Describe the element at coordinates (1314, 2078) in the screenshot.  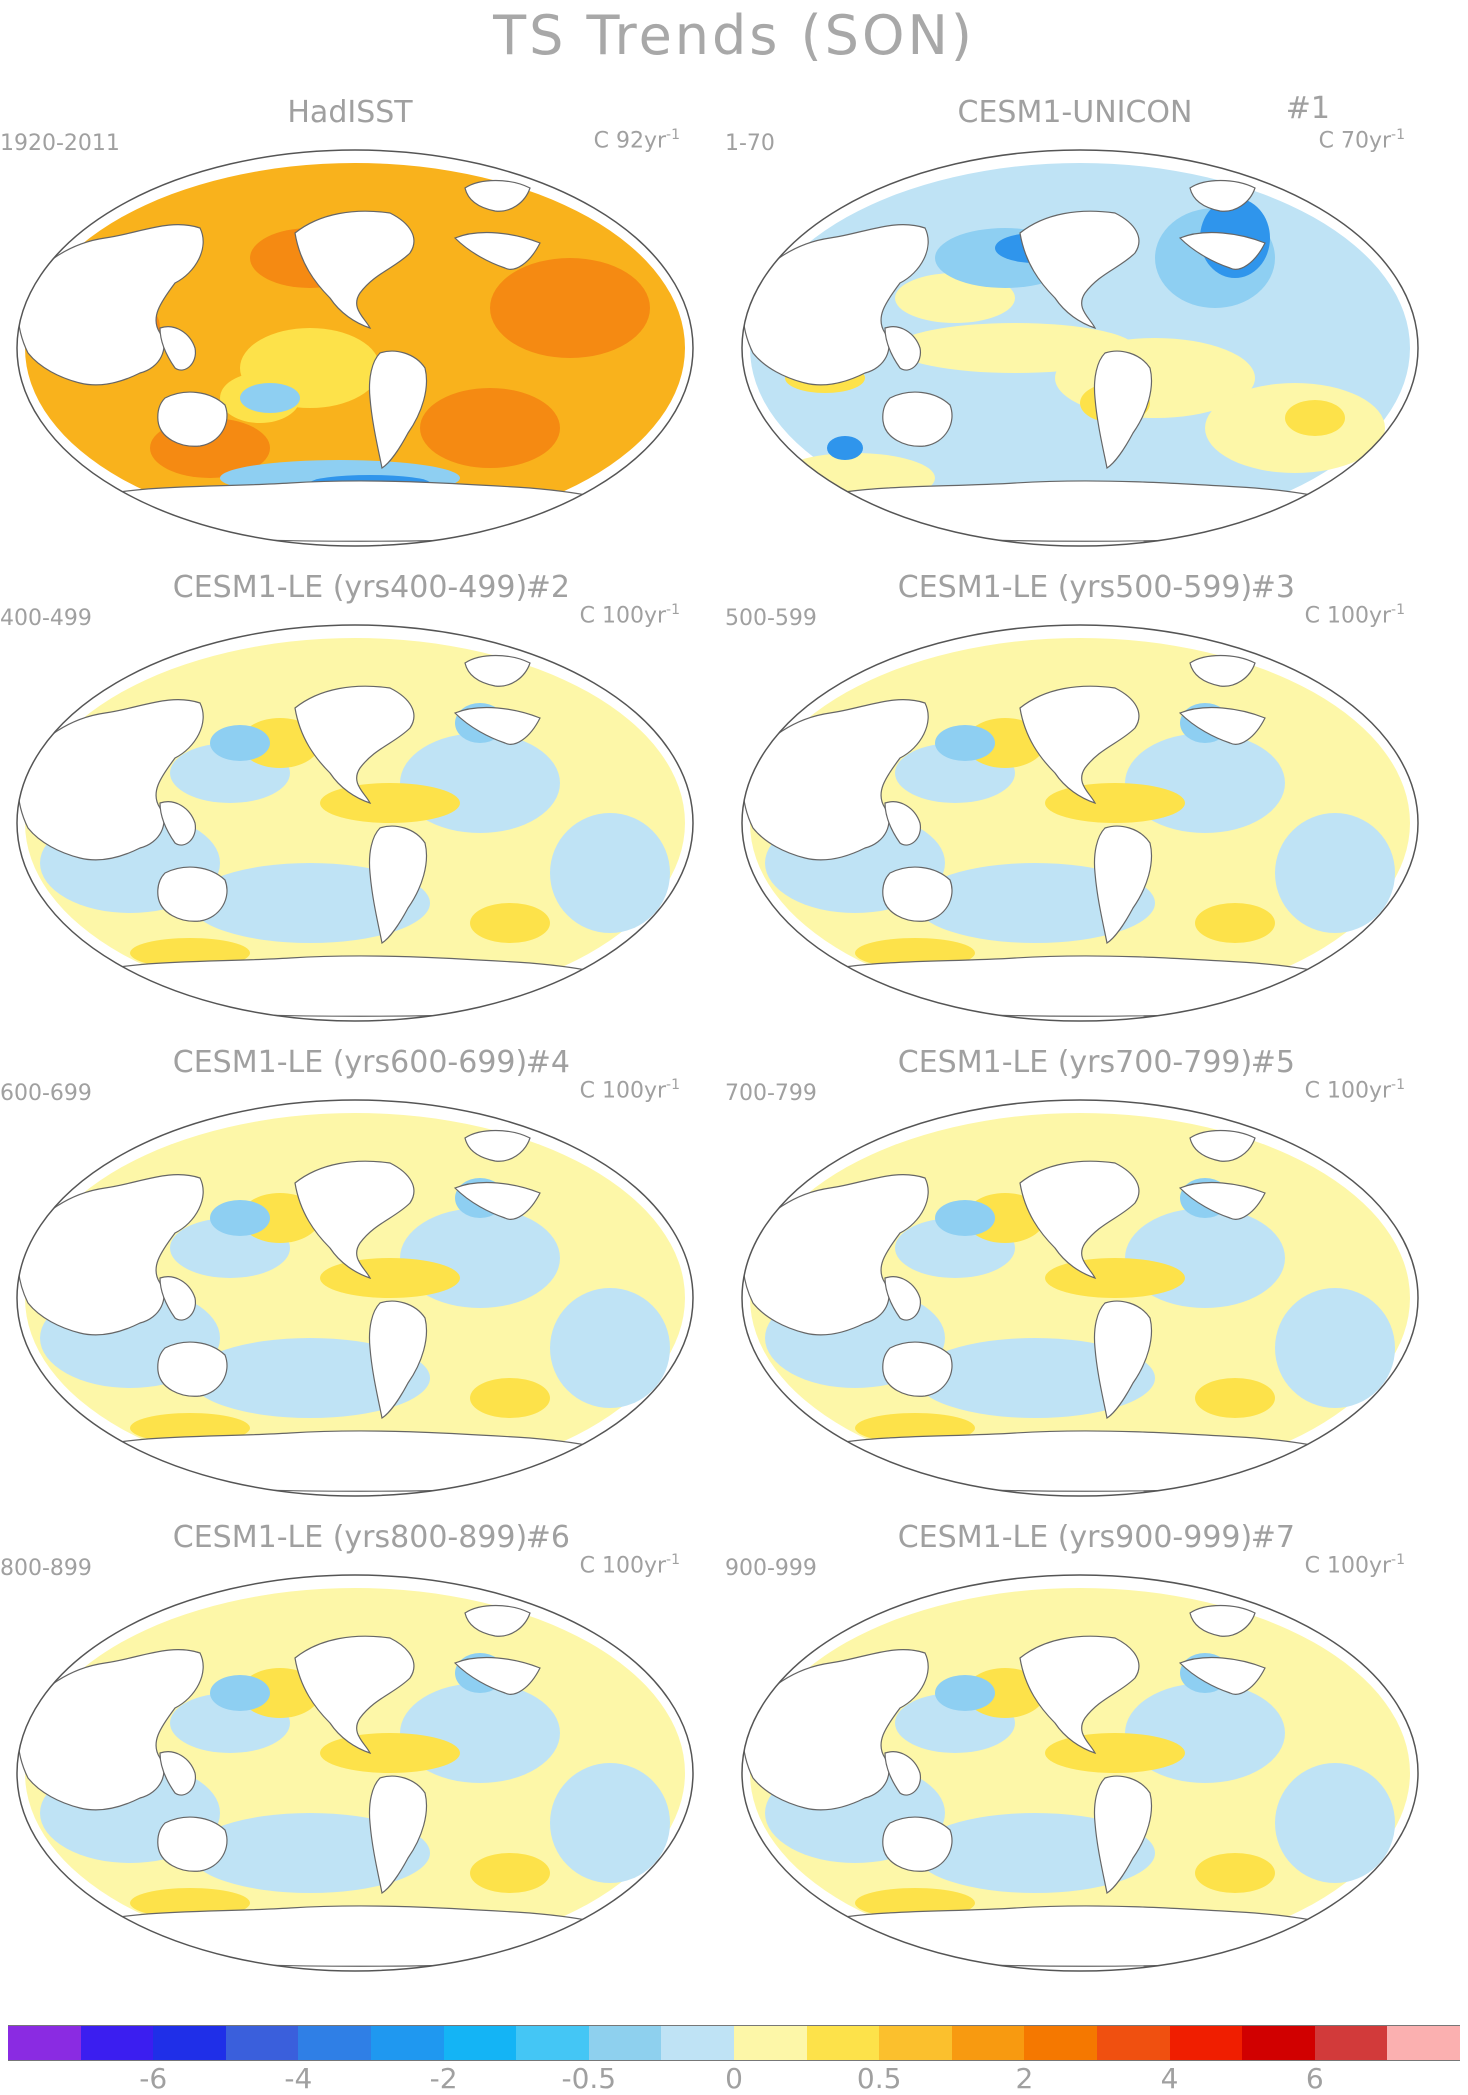
I see `colorbar-tick-label: 6` at that location.